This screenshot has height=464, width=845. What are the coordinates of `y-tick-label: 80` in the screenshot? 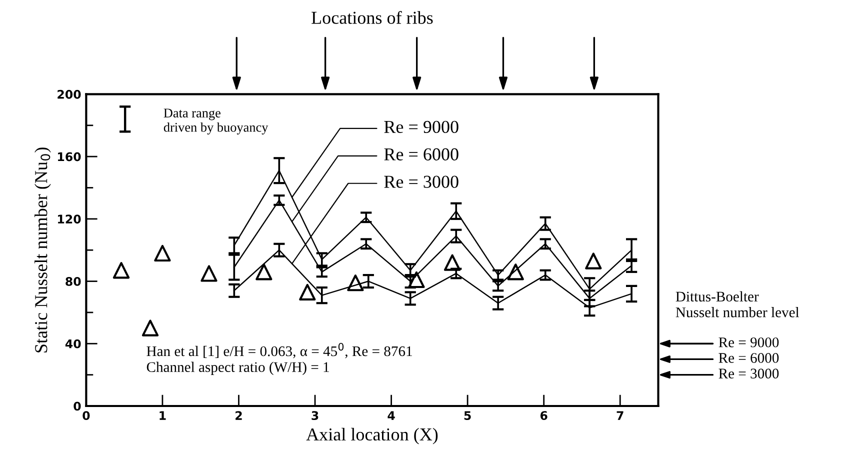 It's located at (73, 281).